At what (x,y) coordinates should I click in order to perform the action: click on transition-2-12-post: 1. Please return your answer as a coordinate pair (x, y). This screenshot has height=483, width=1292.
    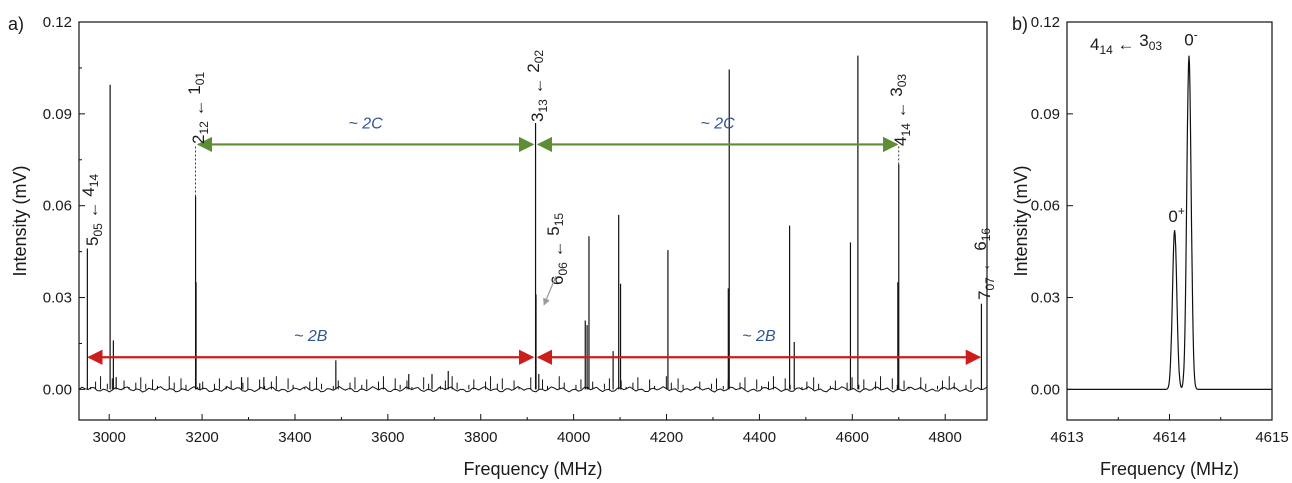
    Looking at the image, I should click on (194, 89).